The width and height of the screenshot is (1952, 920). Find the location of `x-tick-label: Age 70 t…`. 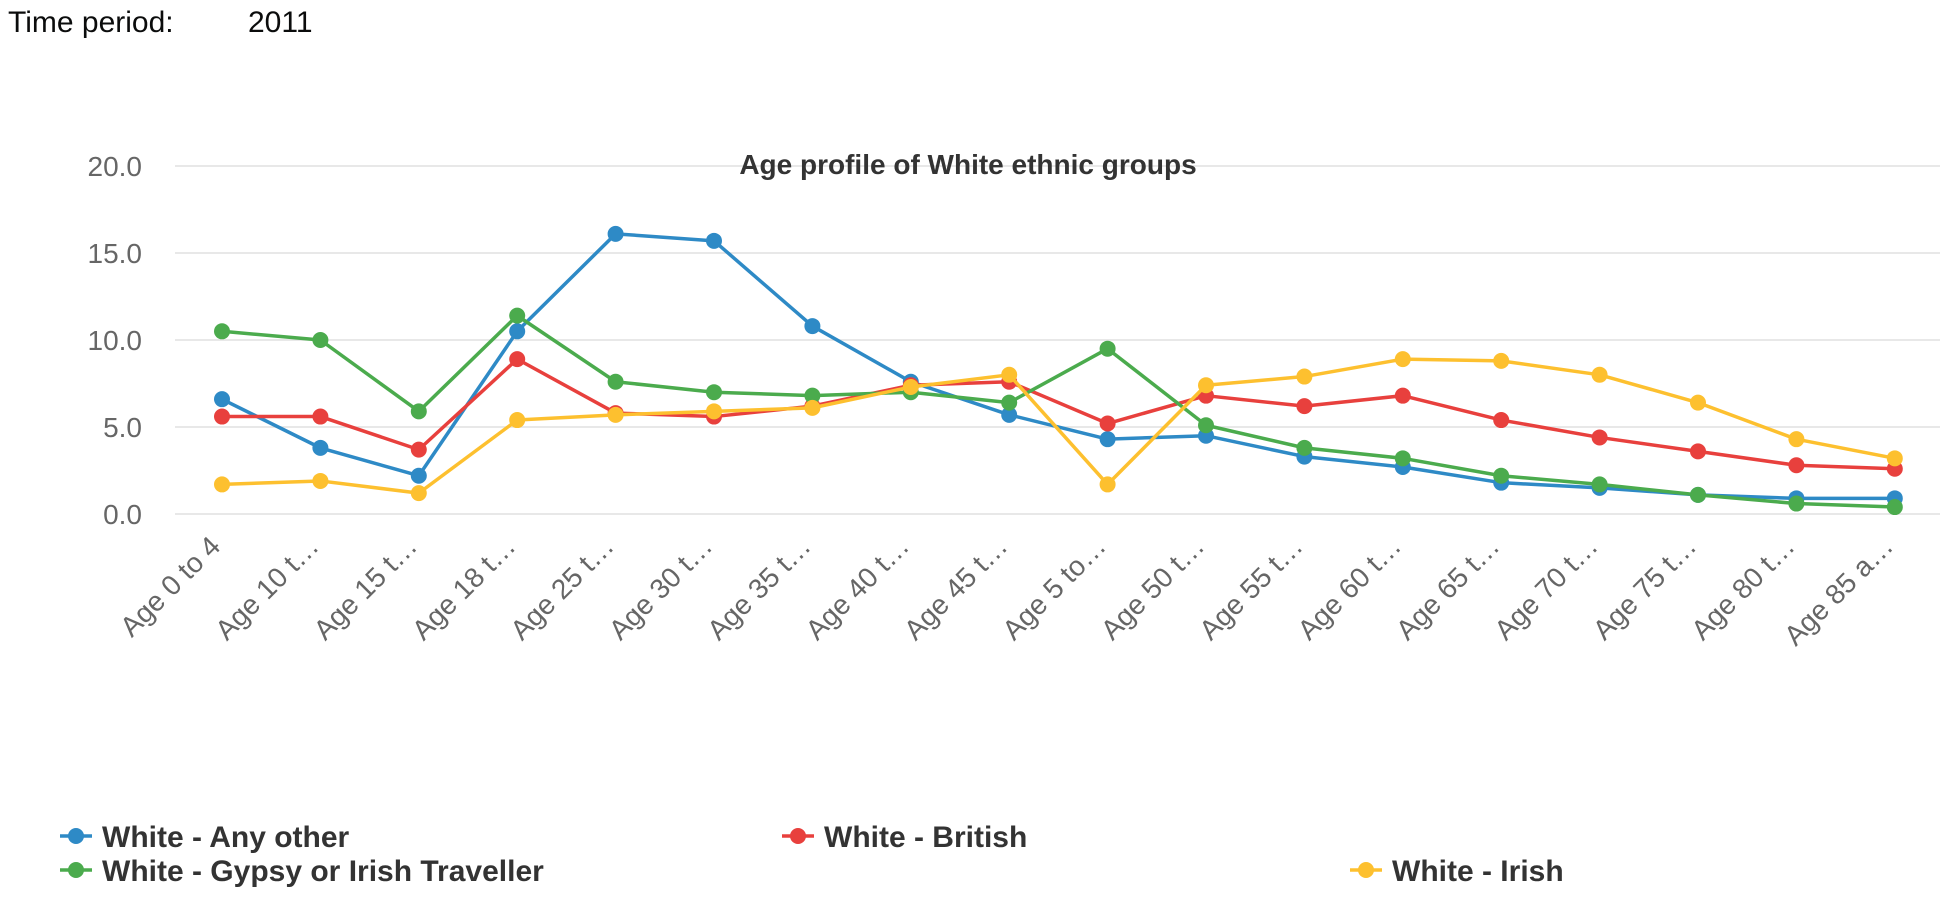

x-tick-label: Age 70 t… is located at coordinates (1545, 587).